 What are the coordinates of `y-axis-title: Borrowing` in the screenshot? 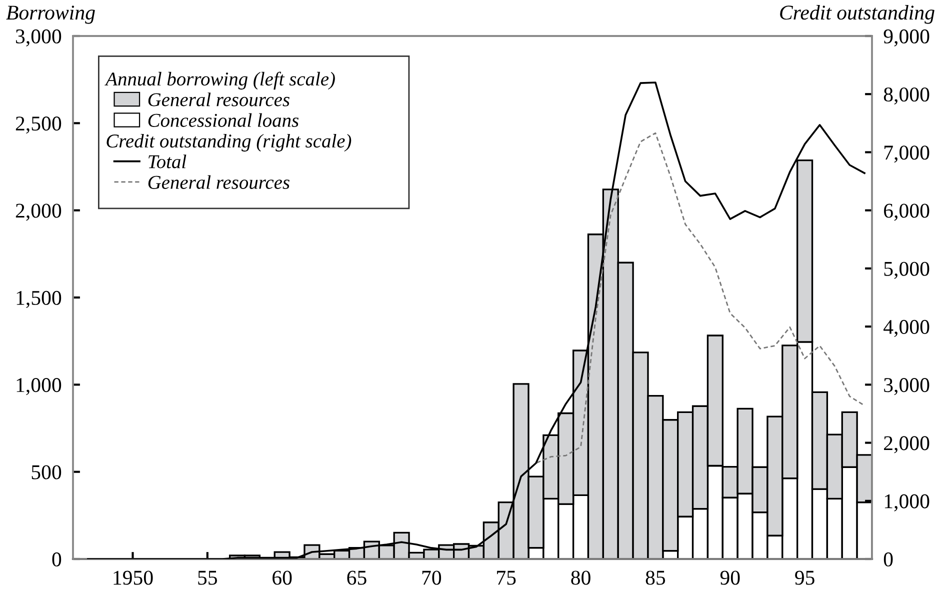 It's located at (50, 15).